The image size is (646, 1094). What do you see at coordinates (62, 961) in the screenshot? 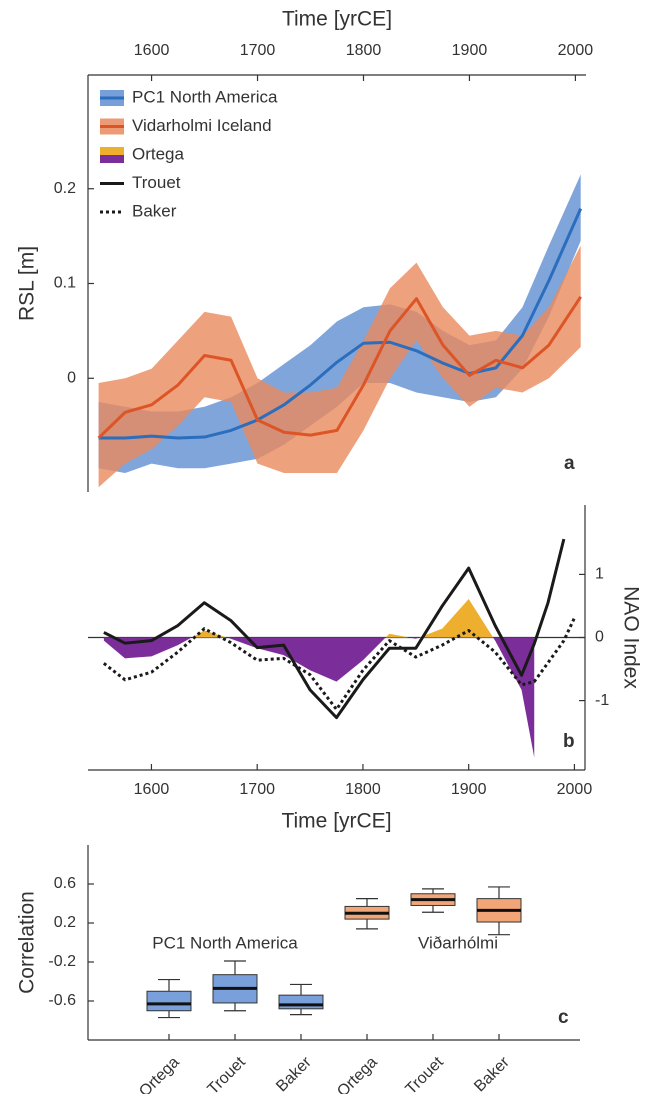
I see `y-tick-label: -0.2` at bounding box center [62, 961].